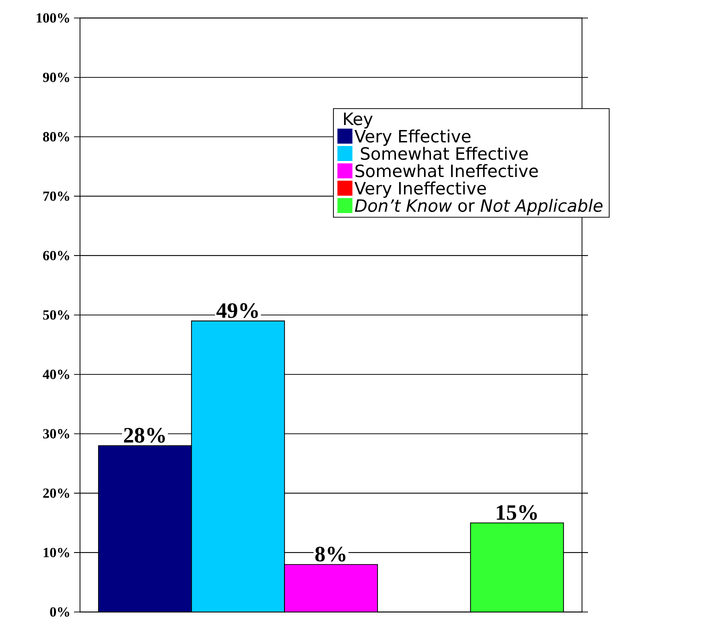 The height and width of the screenshot is (623, 726). Describe the element at coordinates (447, 171) in the screenshot. I see `legend-label: Somewhat Ineffective` at that location.